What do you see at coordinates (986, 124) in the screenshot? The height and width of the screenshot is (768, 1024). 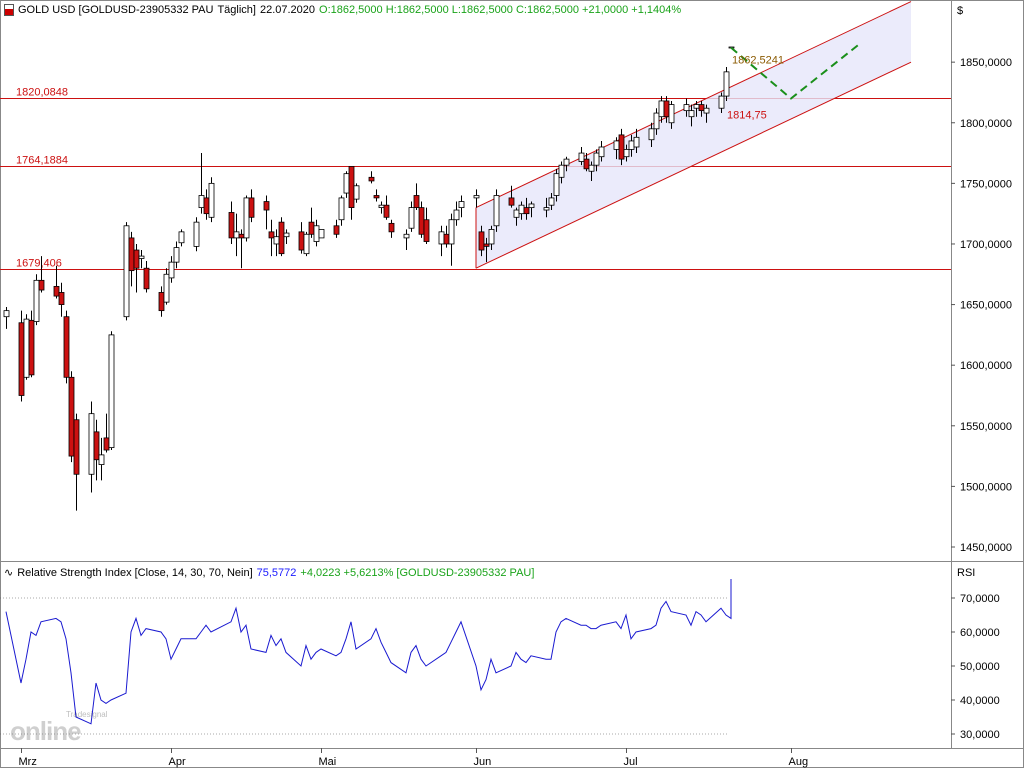 I see `price-tick-label: 1800,0000` at bounding box center [986, 124].